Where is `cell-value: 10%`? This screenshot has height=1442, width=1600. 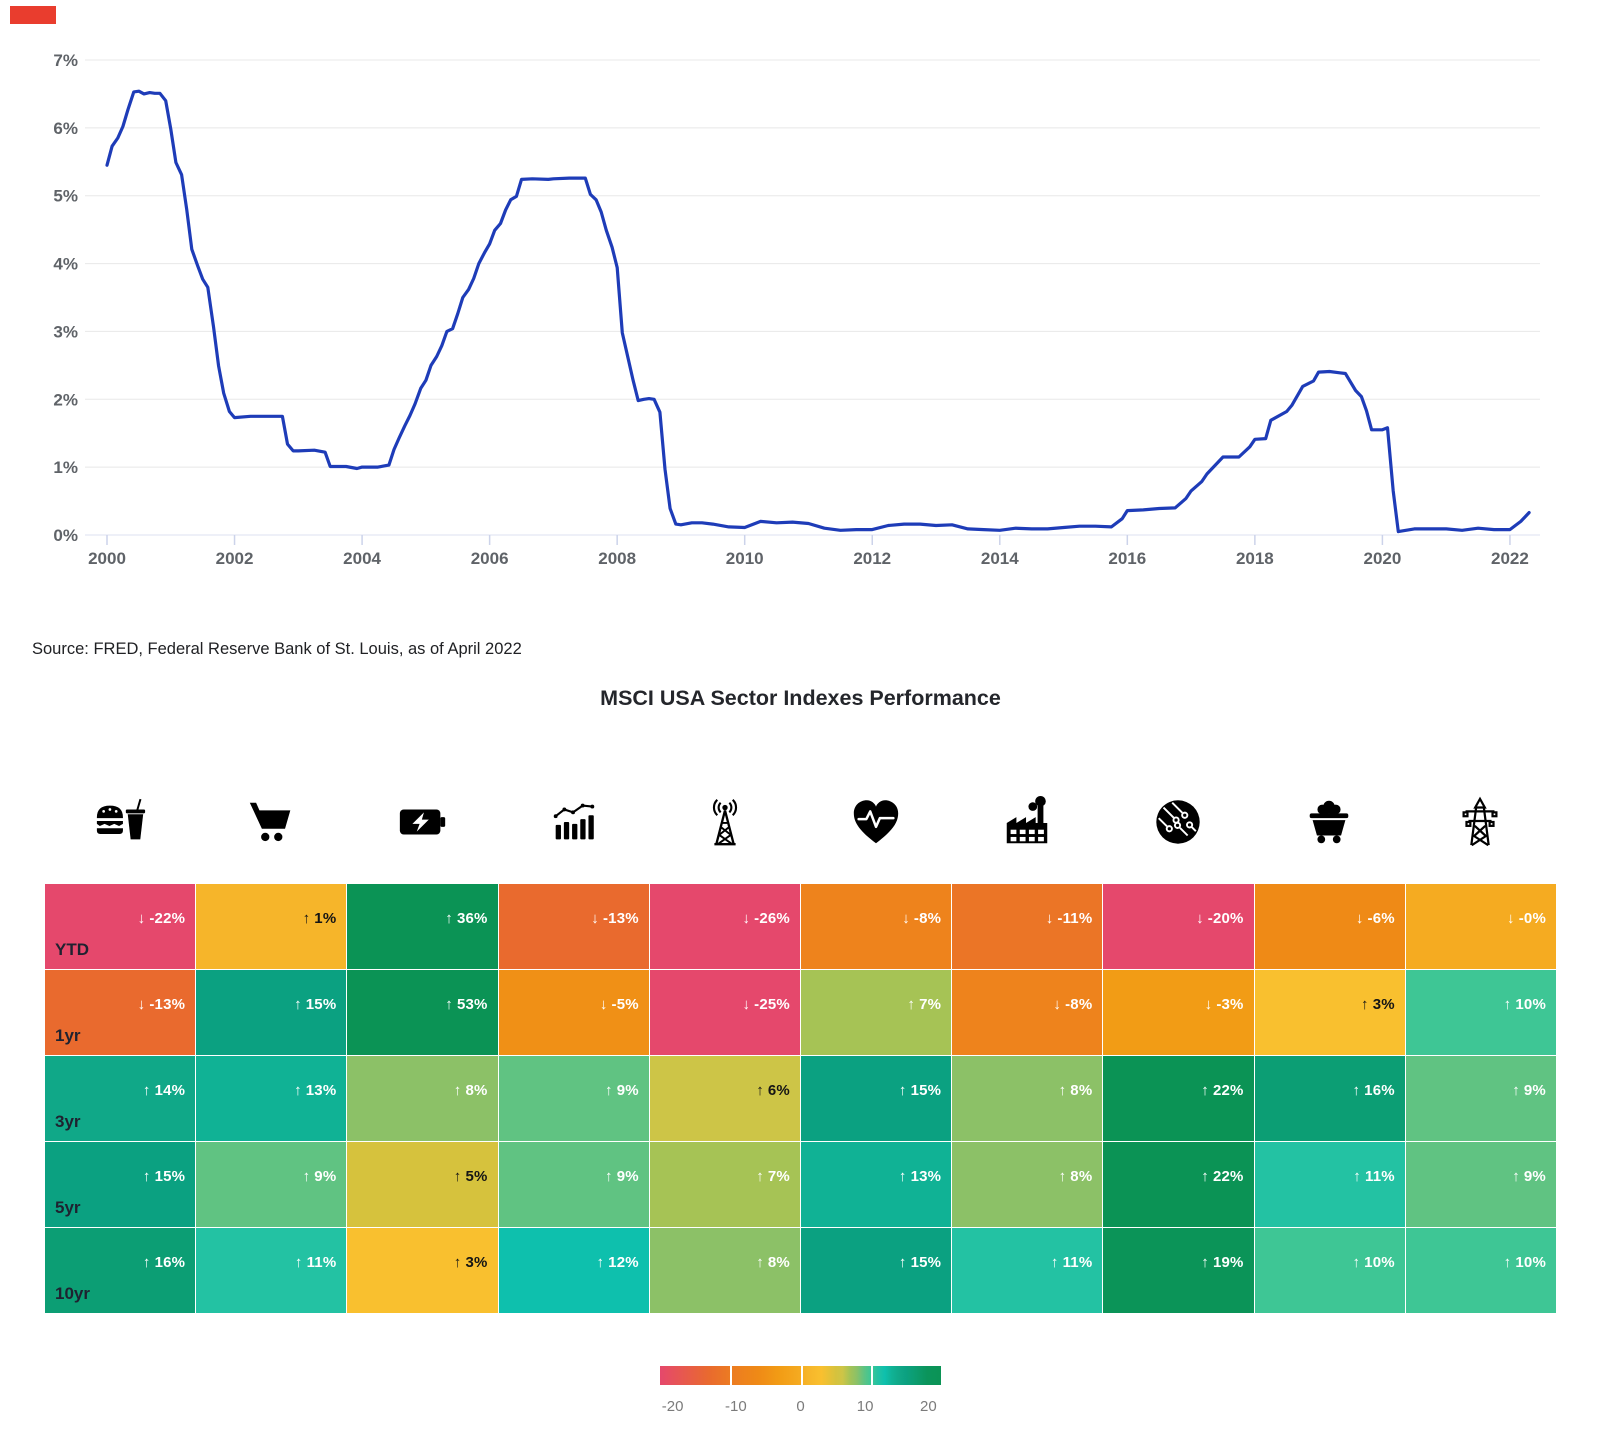 cell-value: 10% is located at coordinates (1379, 1262).